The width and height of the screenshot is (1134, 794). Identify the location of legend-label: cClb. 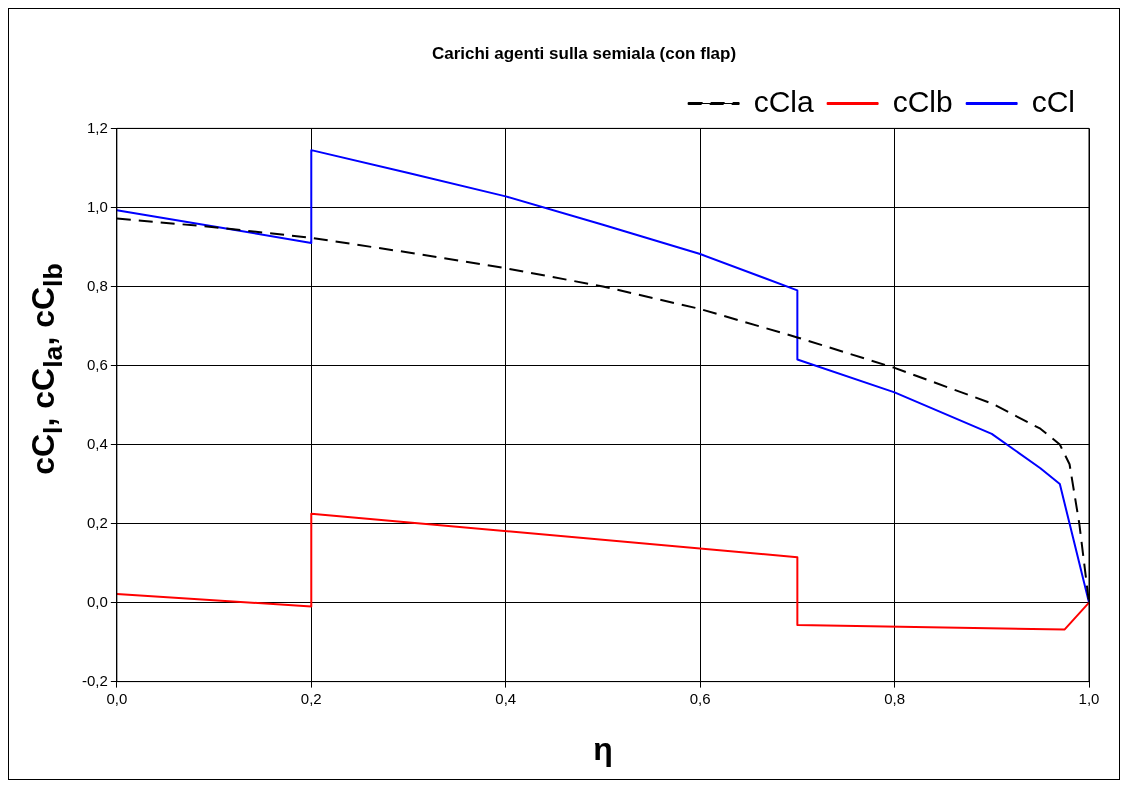
(922, 101).